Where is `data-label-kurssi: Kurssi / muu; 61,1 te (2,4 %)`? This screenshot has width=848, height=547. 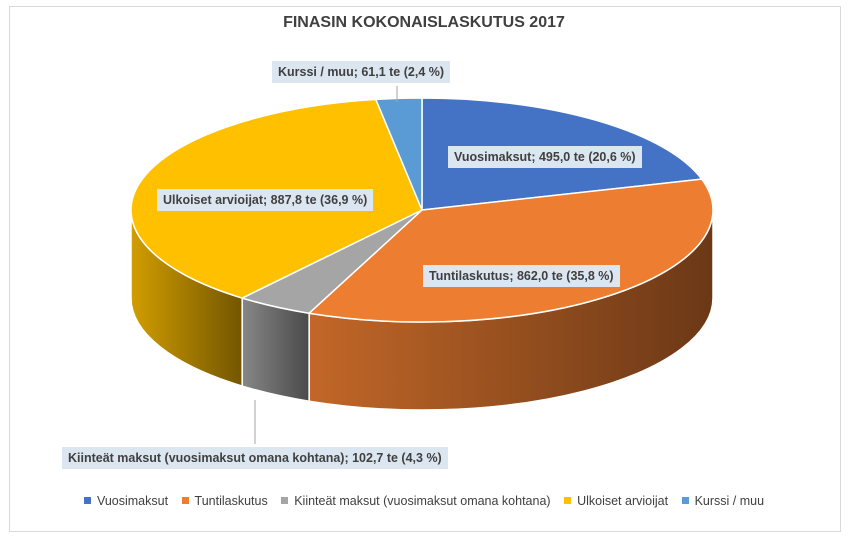 data-label-kurssi: Kurssi / muu; 61,1 te (2,4 %) is located at coordinates (361, 72).